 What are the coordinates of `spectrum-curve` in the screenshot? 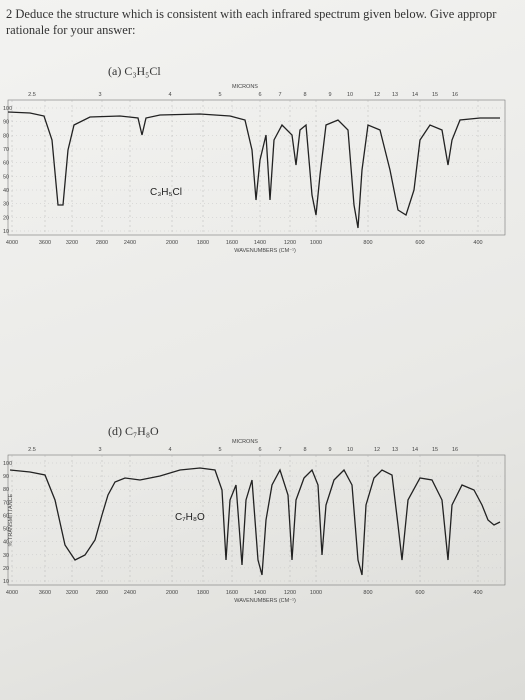 It's located at (255, 521).